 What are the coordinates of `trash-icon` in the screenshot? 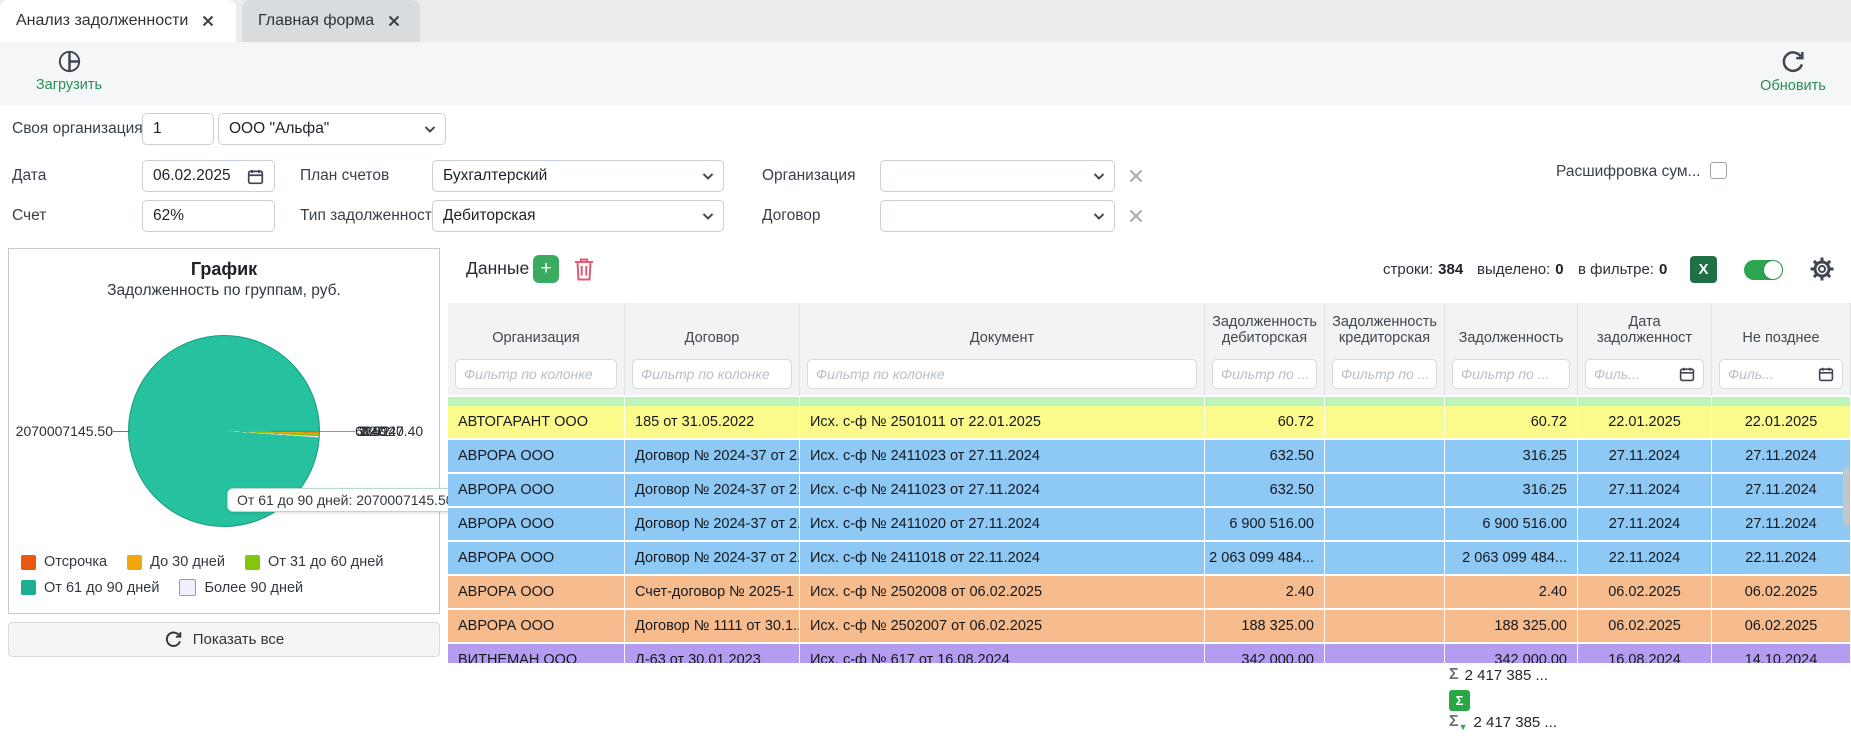 It's located at (584, 269).